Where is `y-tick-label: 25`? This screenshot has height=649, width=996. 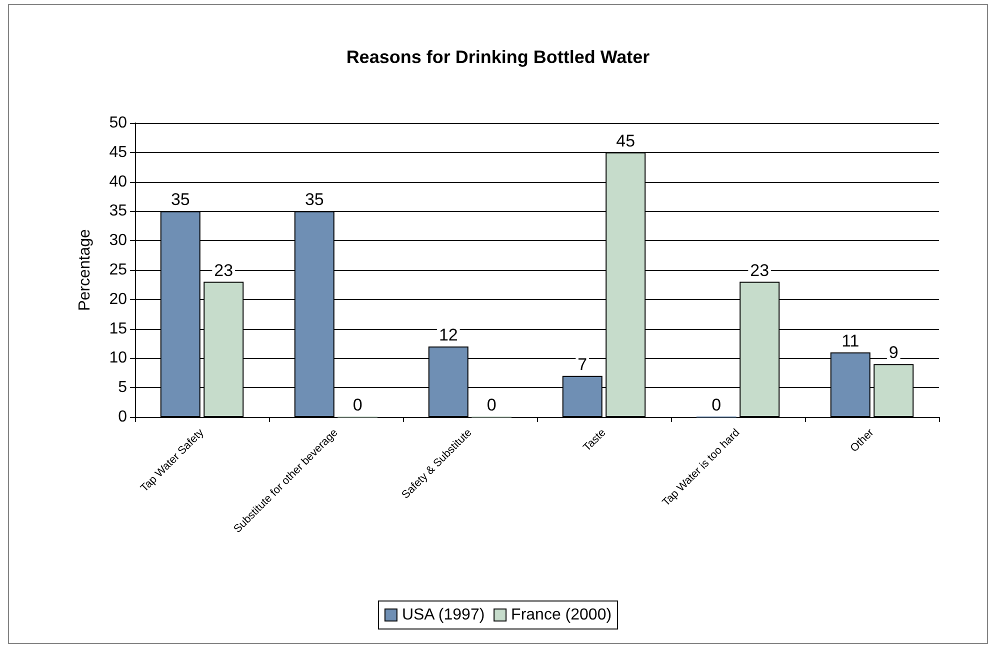 y-tick-label: 25 is located at coordinates (118, 270).